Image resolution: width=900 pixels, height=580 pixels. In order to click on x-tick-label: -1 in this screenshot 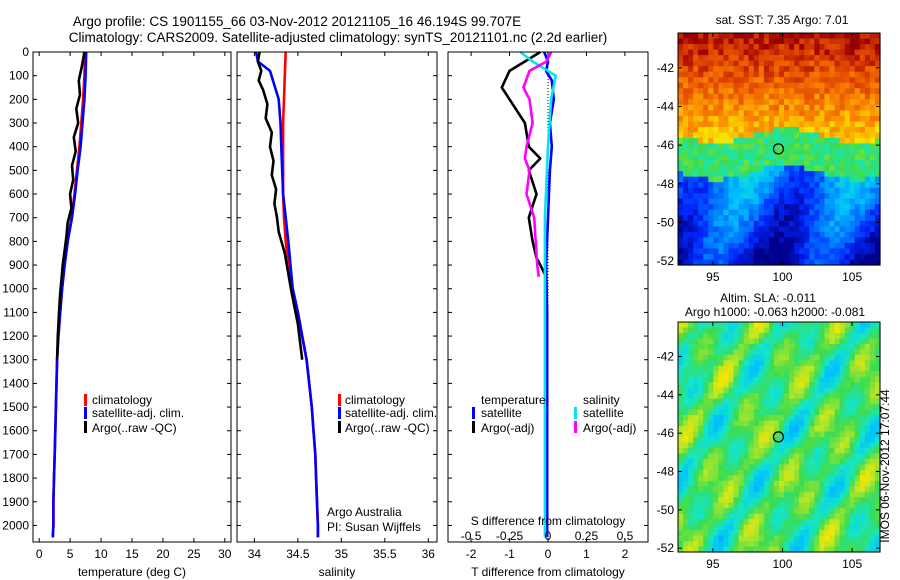, I will do `click(509, 554)`.